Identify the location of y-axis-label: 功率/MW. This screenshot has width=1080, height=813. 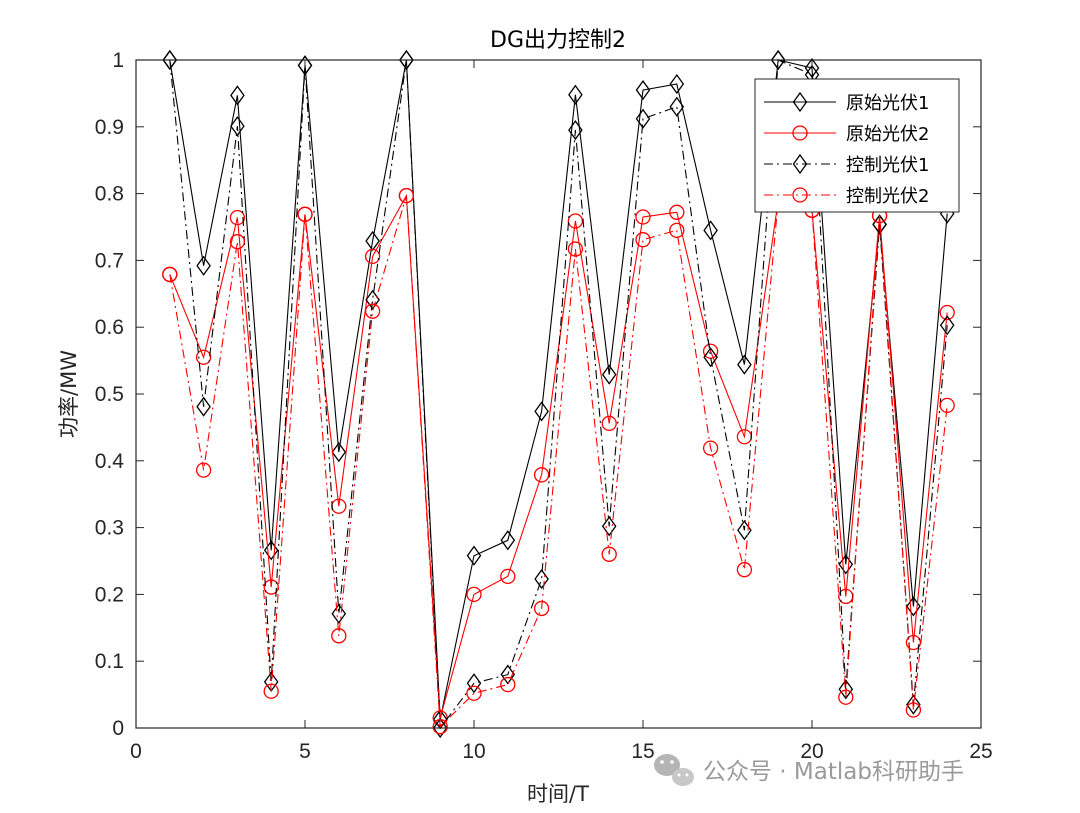
(69, 394).